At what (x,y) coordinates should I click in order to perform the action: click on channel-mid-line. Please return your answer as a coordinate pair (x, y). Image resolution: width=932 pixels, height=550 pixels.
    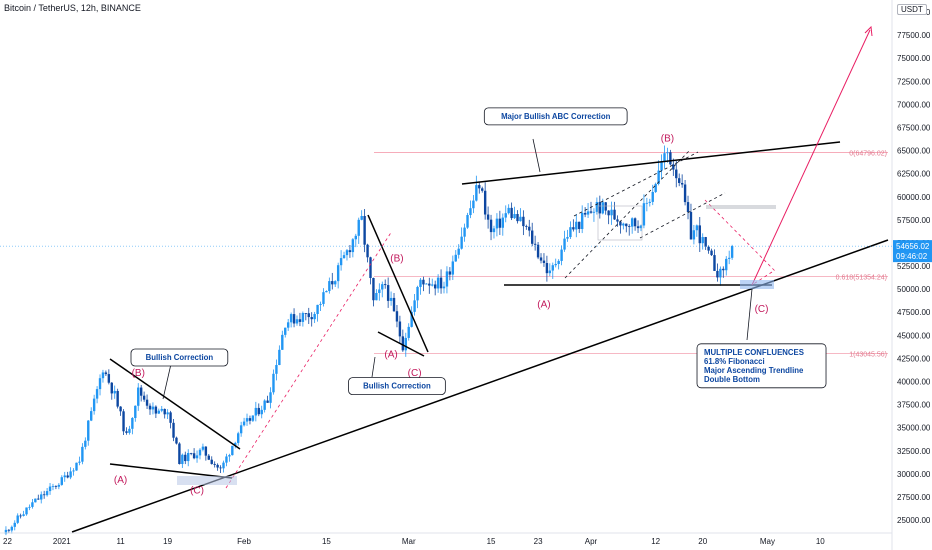
    Looking at the image, I should click on (682, 215).